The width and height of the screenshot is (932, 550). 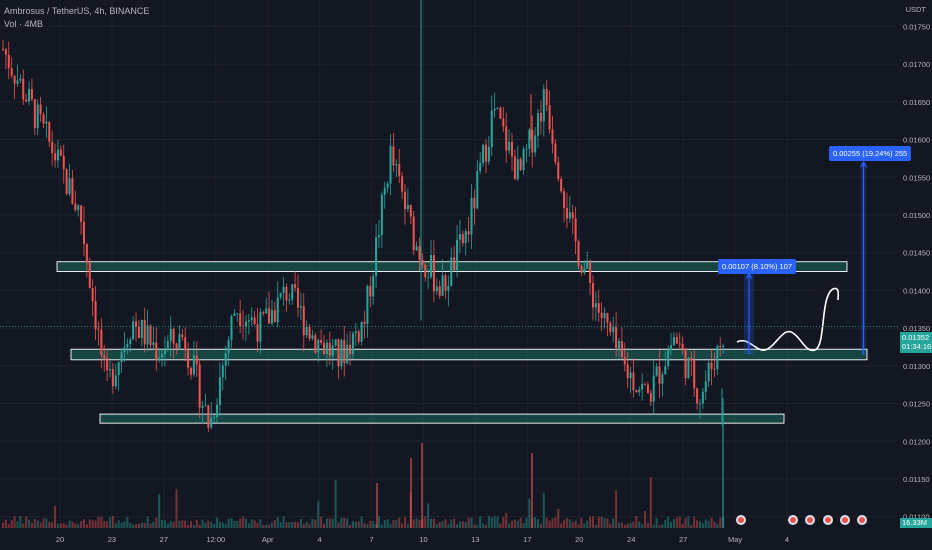 What do you see at coordinates (828, 520) in the screenshot?
I see `event-badge-dot` at bounding box center [828, 520].